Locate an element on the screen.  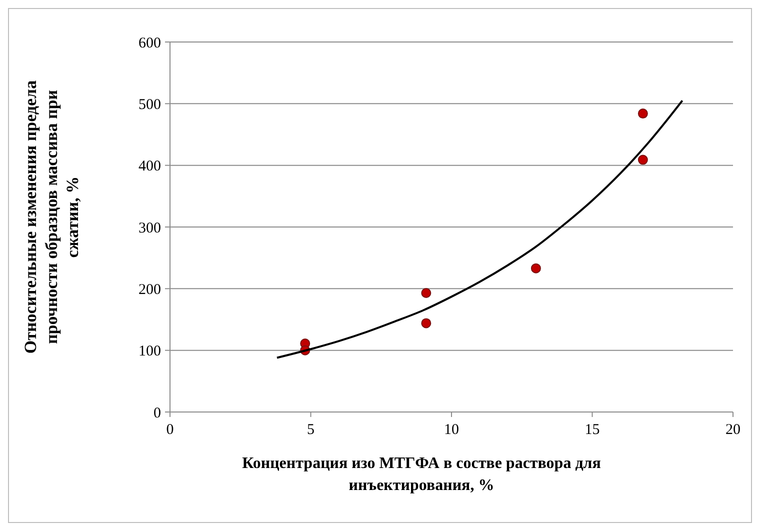
x-tick-label: 15 is located at coordinates (592, 430).